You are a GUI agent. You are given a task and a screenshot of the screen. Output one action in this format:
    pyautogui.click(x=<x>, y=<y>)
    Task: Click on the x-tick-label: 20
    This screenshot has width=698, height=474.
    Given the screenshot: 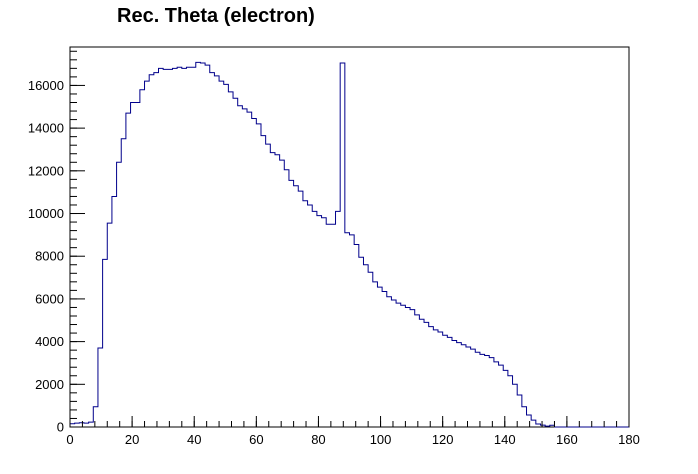 What is the action you would take?
    pyautogui.click(x=132, y=439)
    